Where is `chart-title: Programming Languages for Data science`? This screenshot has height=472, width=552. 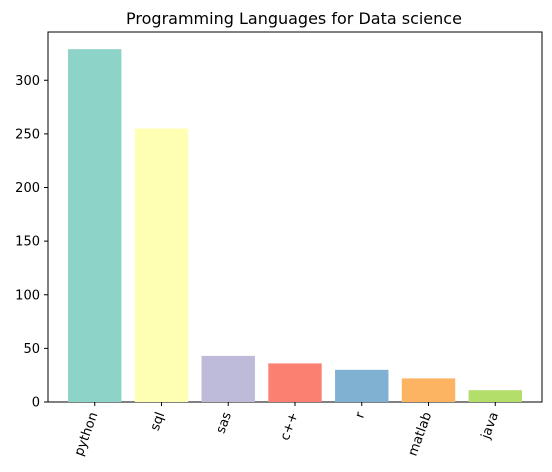 chart-title: Programming Languages for Data science is located at coordinates (294, 18).